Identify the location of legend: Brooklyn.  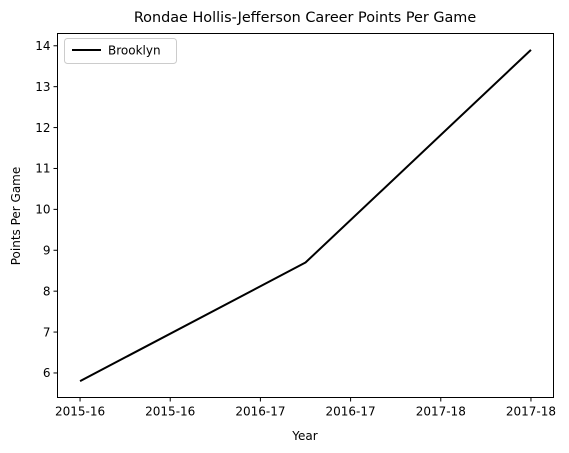
(120, 51).